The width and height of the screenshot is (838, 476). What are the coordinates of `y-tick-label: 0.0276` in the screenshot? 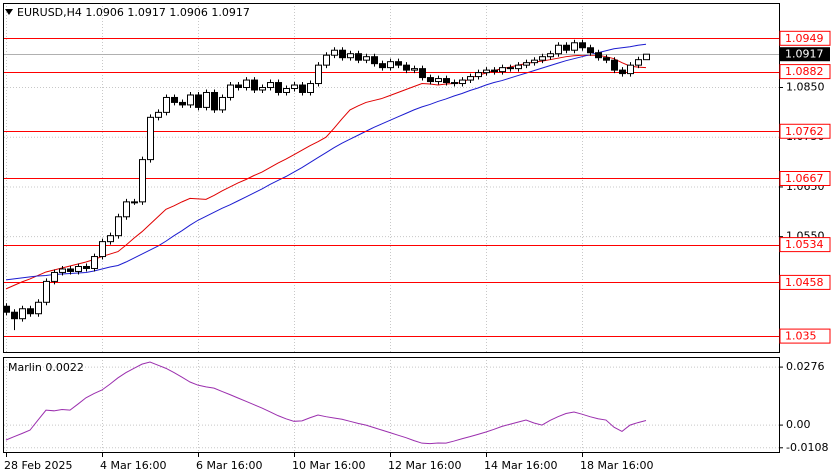 It's located at (805, 366).